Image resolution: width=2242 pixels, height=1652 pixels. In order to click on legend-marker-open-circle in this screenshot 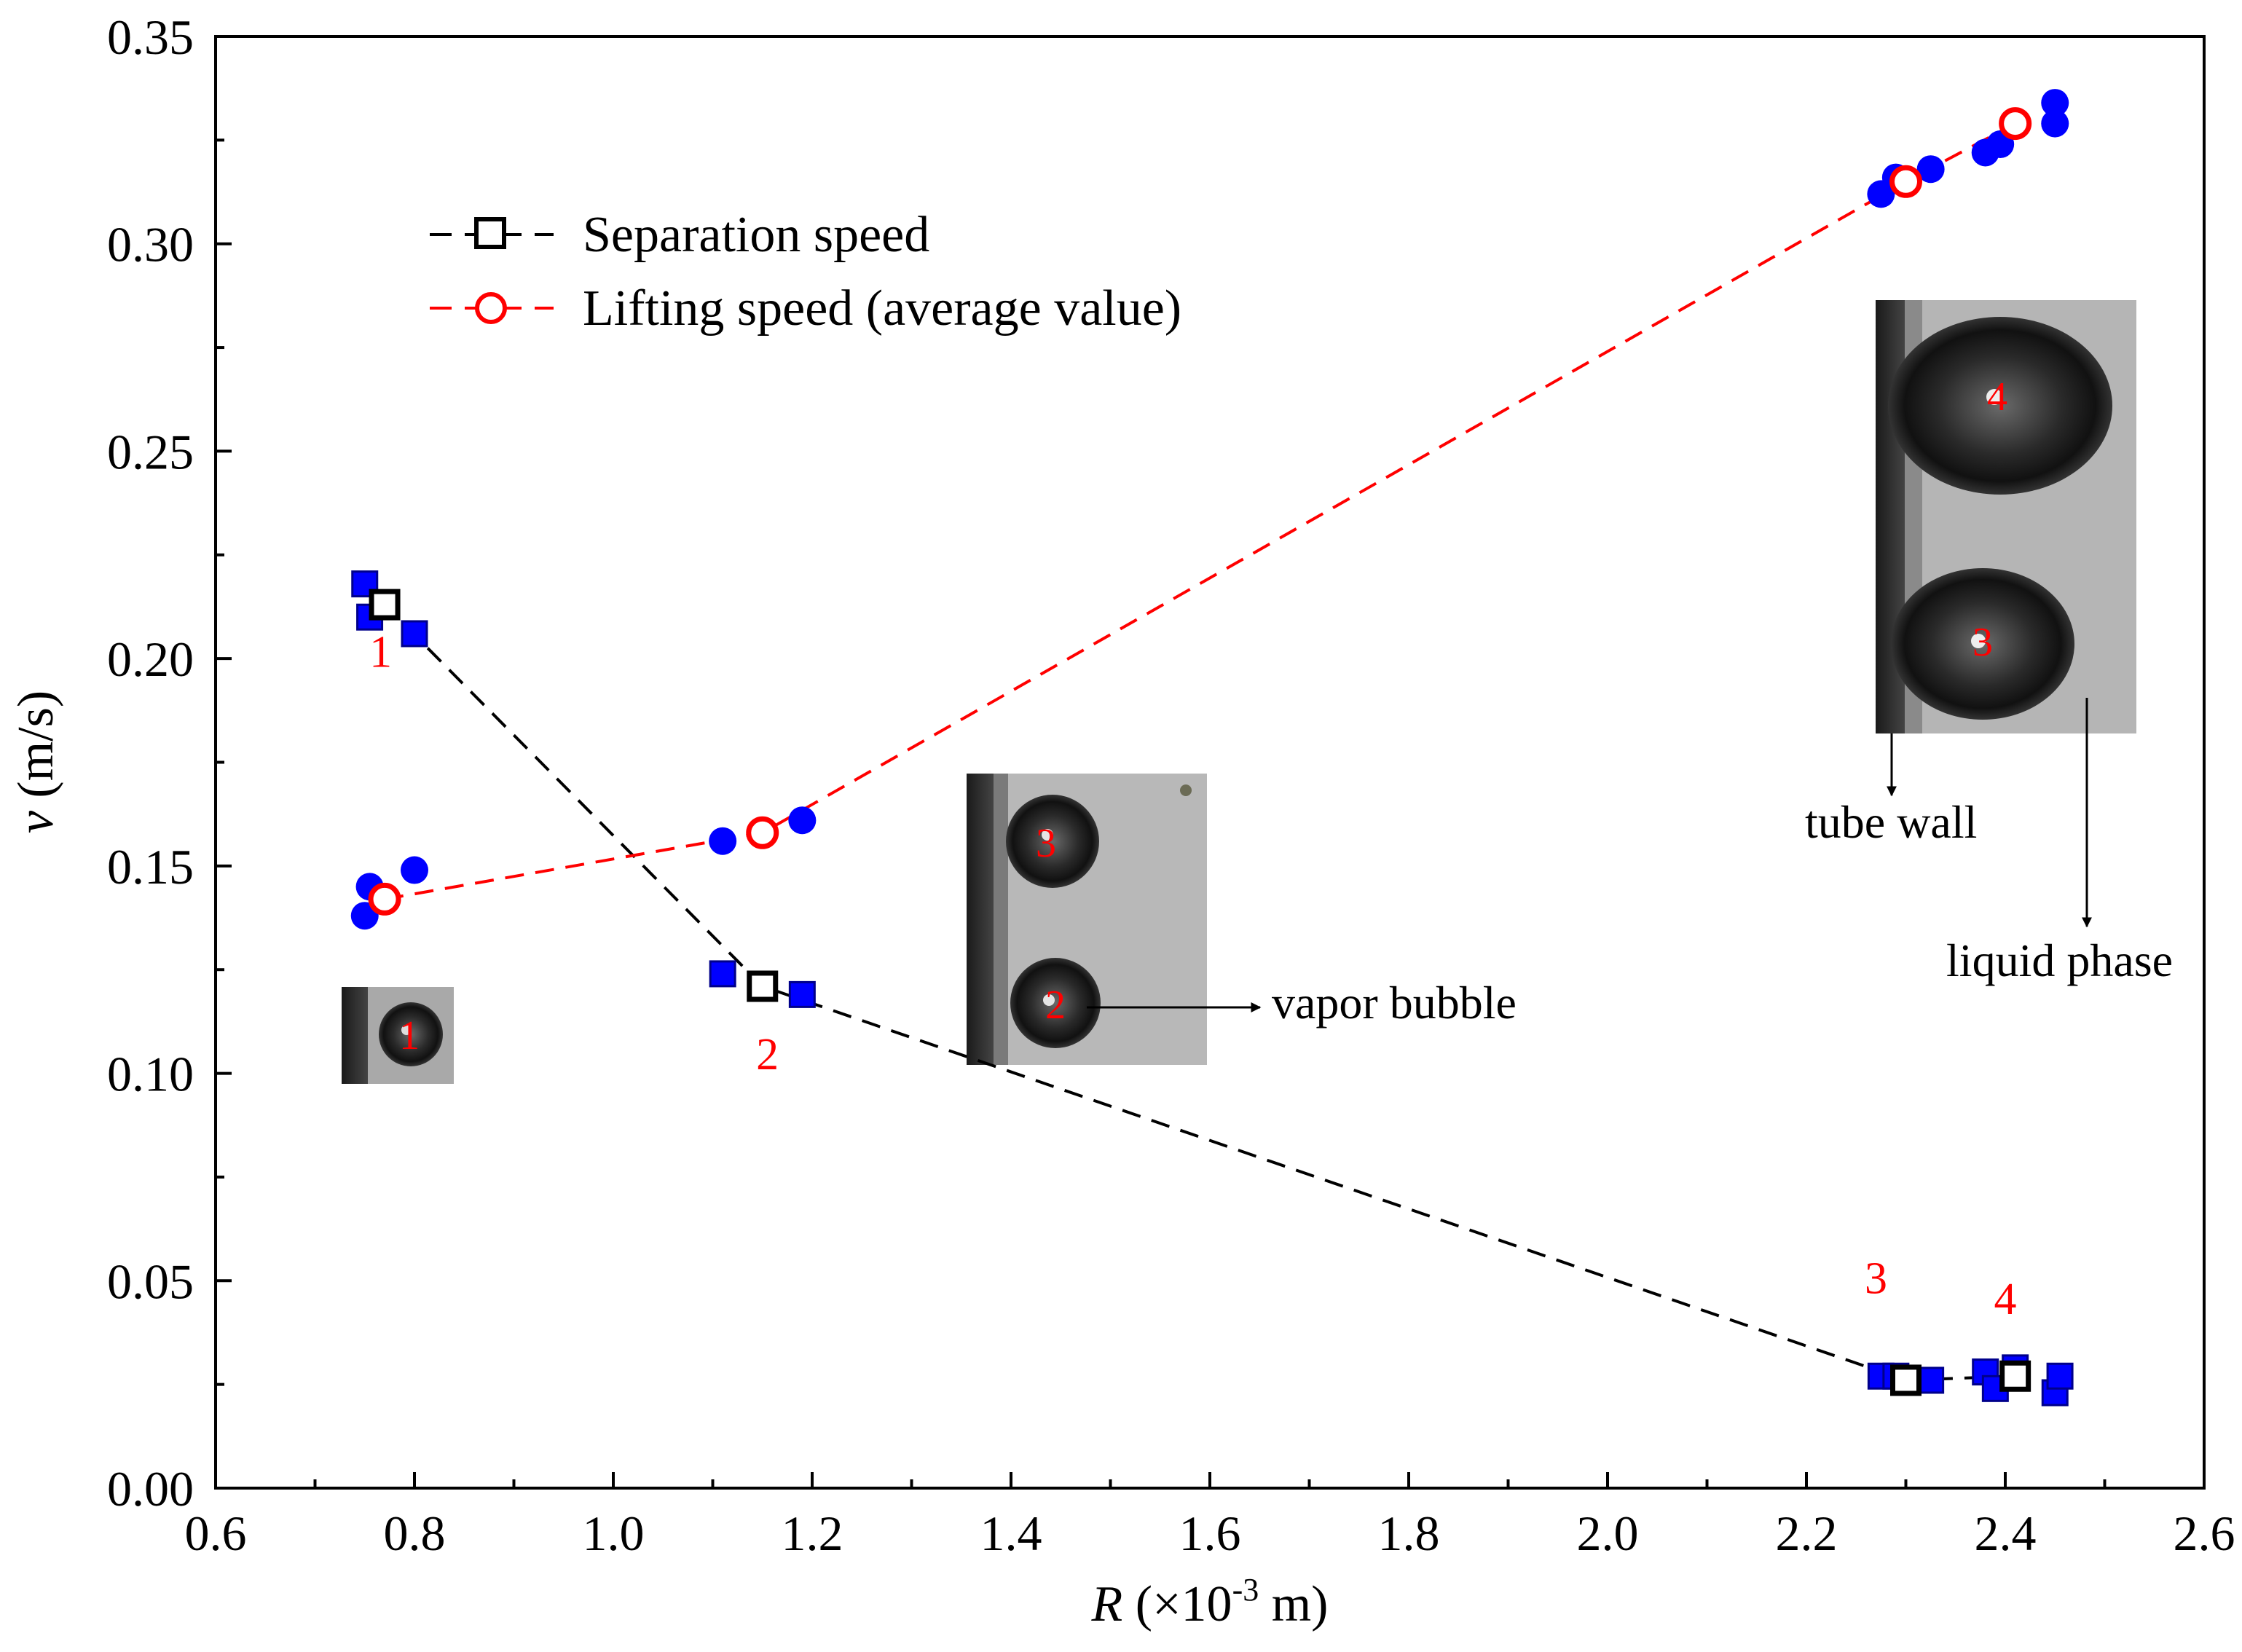, I will do `click(491, 308)`.